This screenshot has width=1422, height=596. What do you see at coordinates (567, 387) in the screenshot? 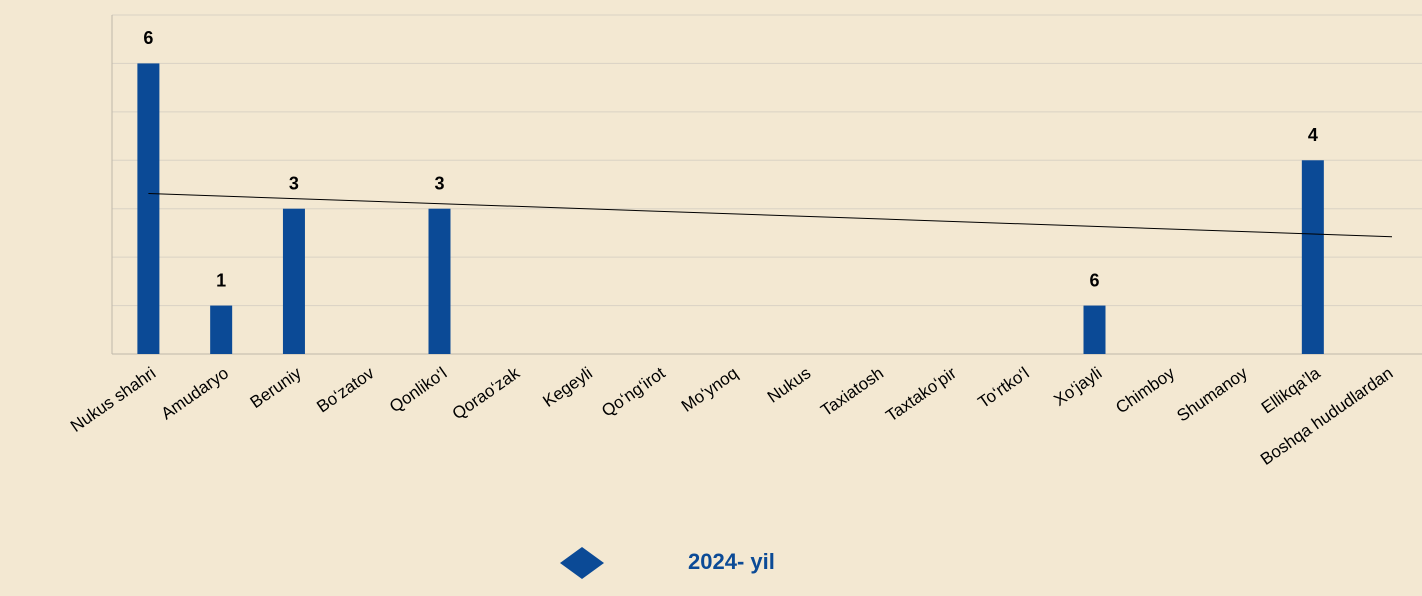
I see `x-tick-label: Kegeyli` at bounding box center [567, 387].